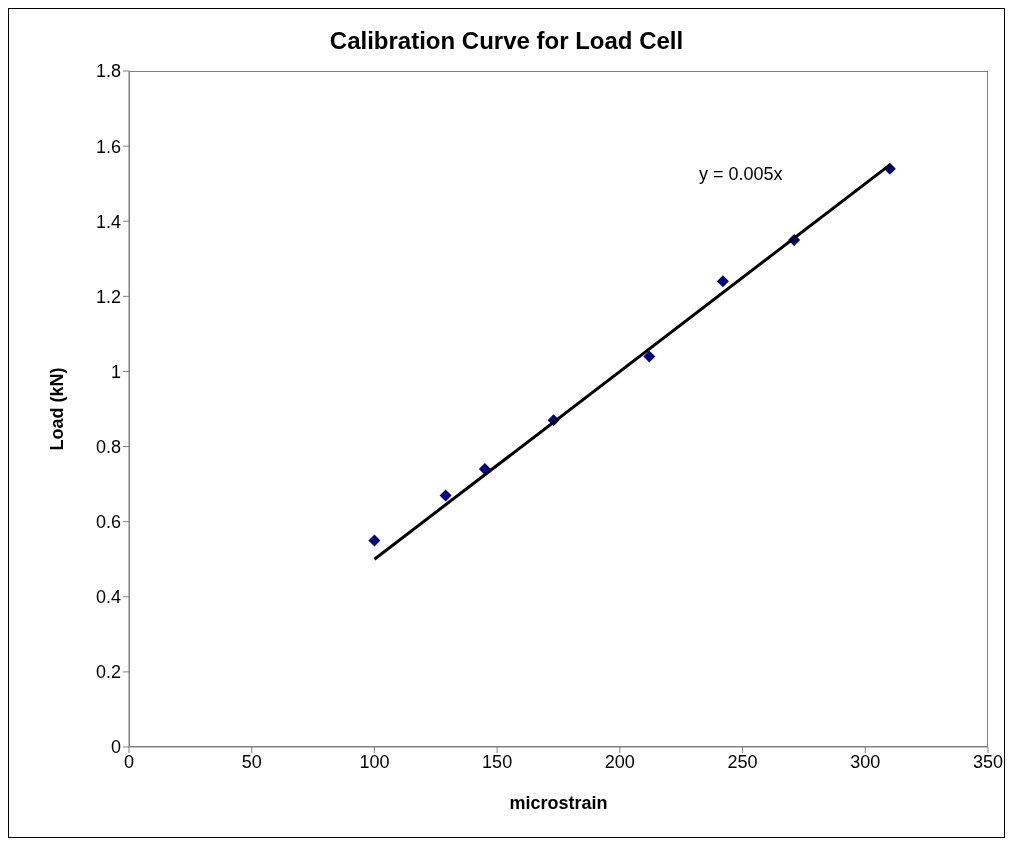 This screenshot has height=846, width=1013. I want to click on x-tick-label: 200, so click(619, 761).